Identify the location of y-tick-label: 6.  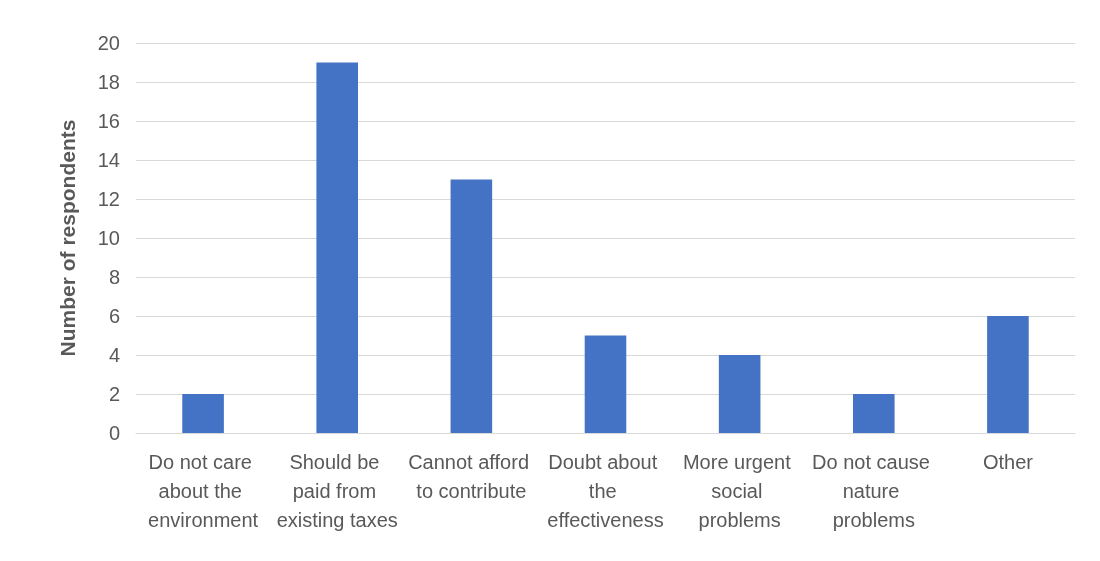
(114, 316).